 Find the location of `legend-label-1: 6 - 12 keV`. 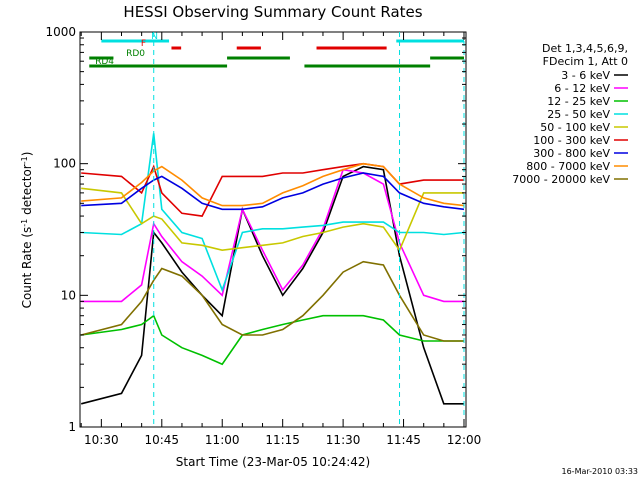

legend-label-1: 6 - 12 keV is located at coordinates (582, 88).